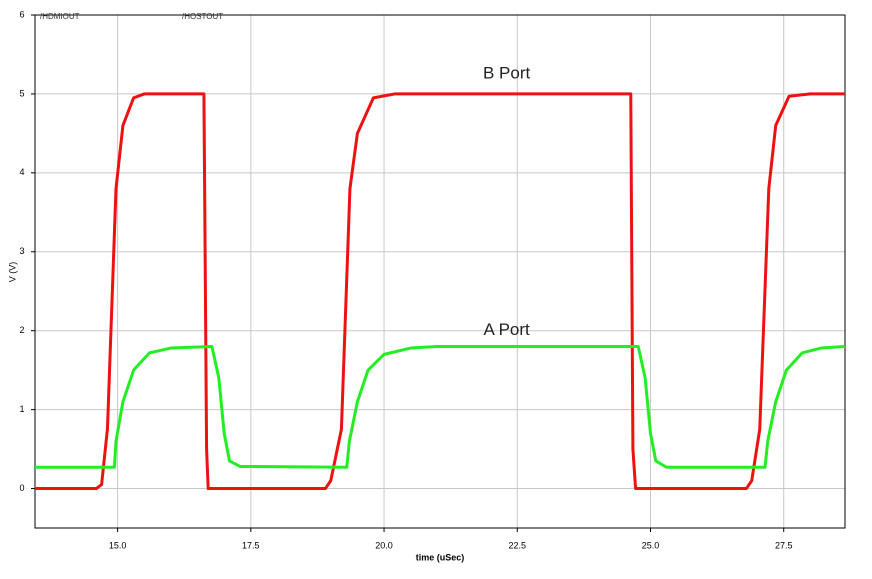 This screenshot has width=872, height=579. Describe the element at coordinates (21, 93) in the screenshot. I see `y-tick-label: 5` at that location.